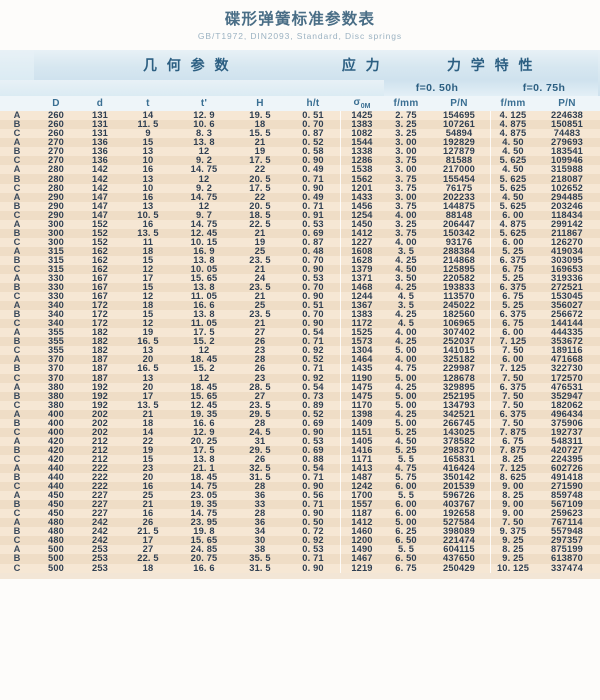 This screenshot has height=700, width=600. Describe the element at coordinates (148, 405) in the screenshot. I see `cell-t: 13. 5` at that location.